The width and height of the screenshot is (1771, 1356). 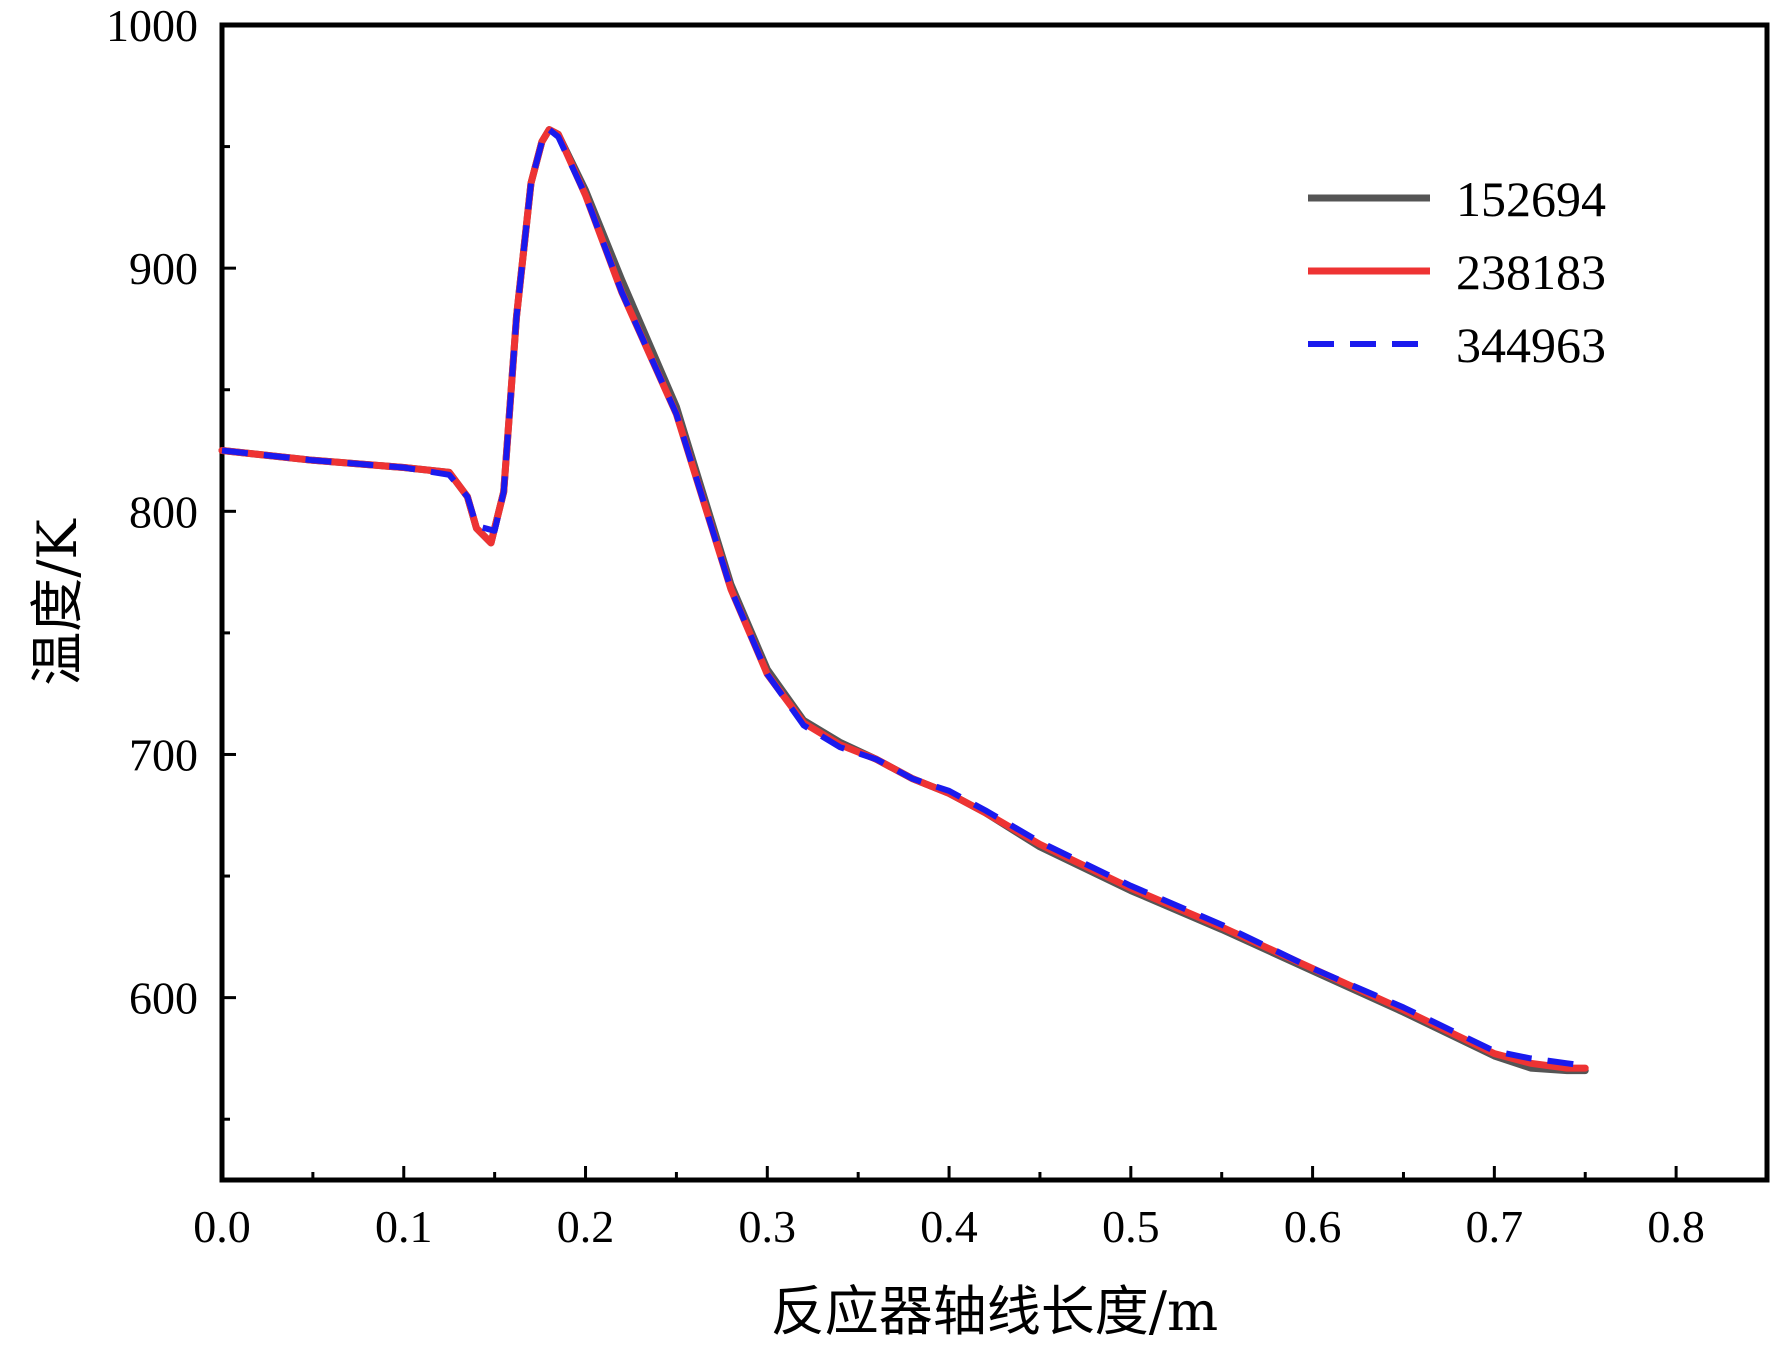 What do you see at coordinates (404, 1226) in the screenshot?
I see `x-tick-label: 0.1` at bounding box center [404, 1226].